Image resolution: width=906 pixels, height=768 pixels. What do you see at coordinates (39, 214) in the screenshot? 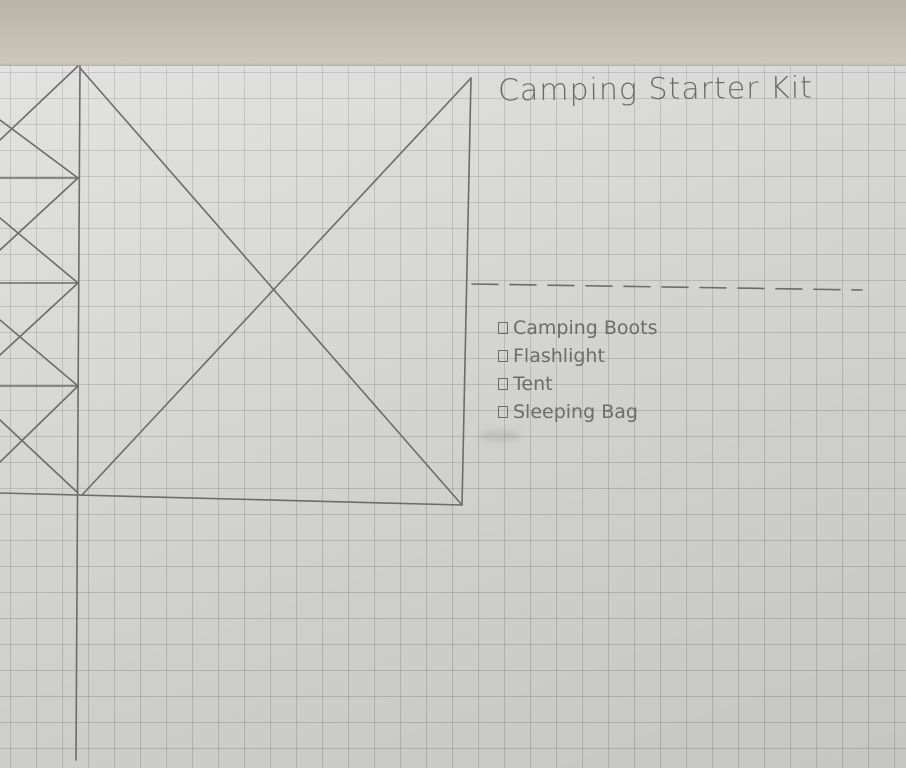
I see `thumb-2-diag-b` at bounding box center [39, 214].